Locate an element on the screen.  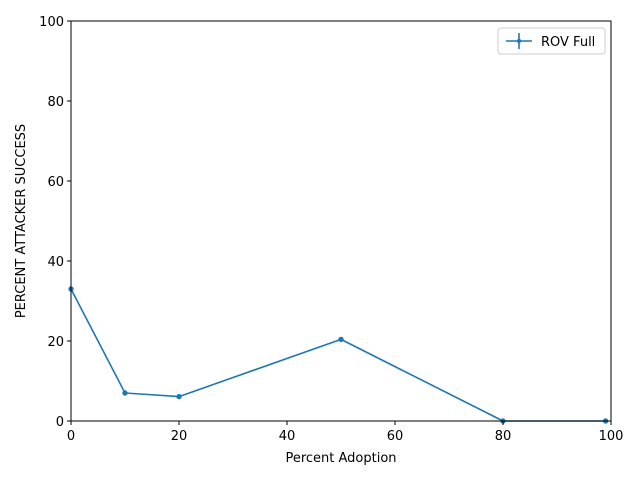
legend: ROV Full is located at coordinates (551, 41).